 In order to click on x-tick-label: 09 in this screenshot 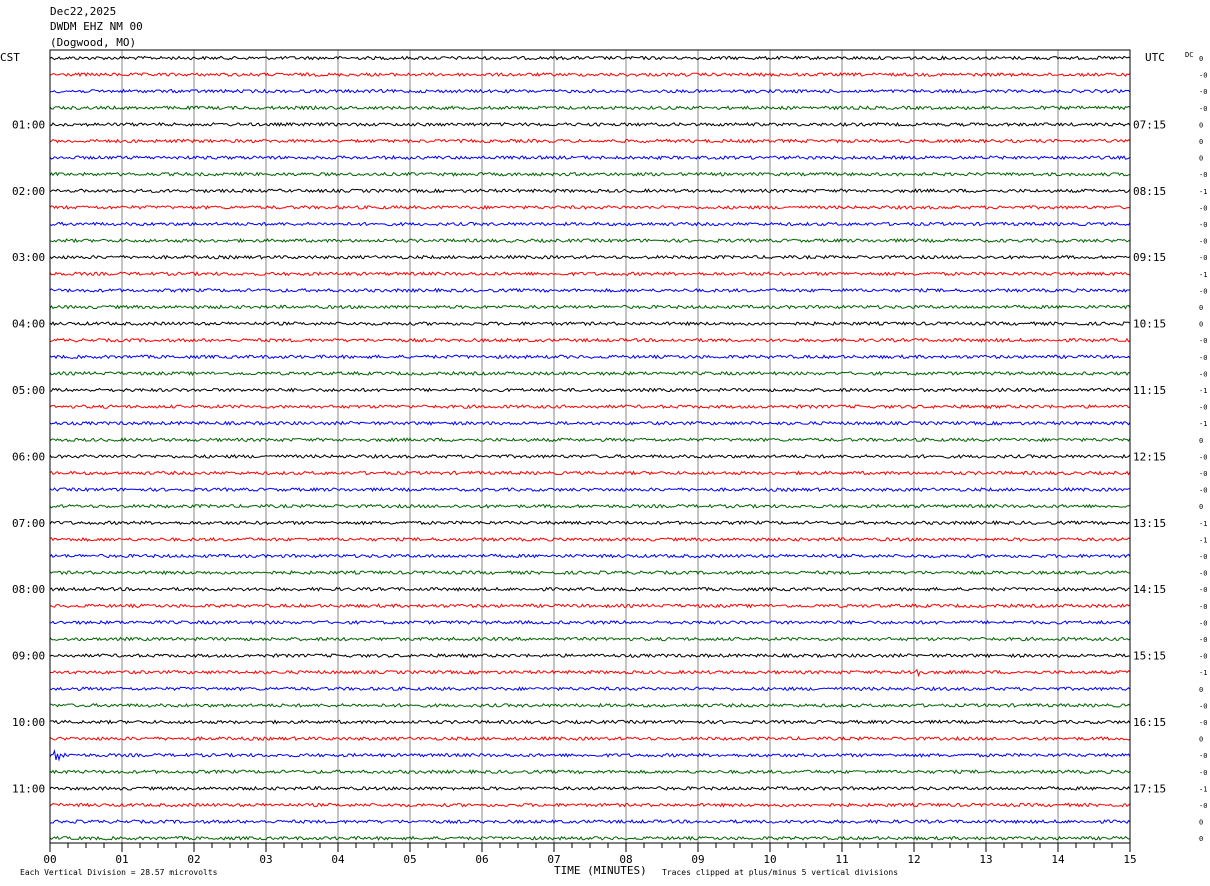, I will do `click(697, 859)`.